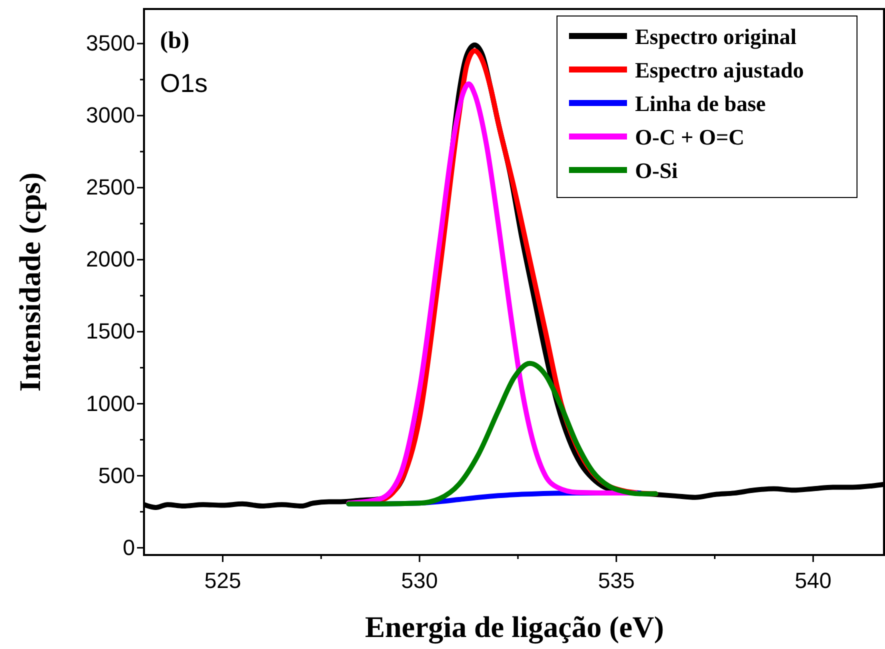 The height and width of the screenshot is (649, 885). I want to click on x-tick-label: 535, so click(616, 581).